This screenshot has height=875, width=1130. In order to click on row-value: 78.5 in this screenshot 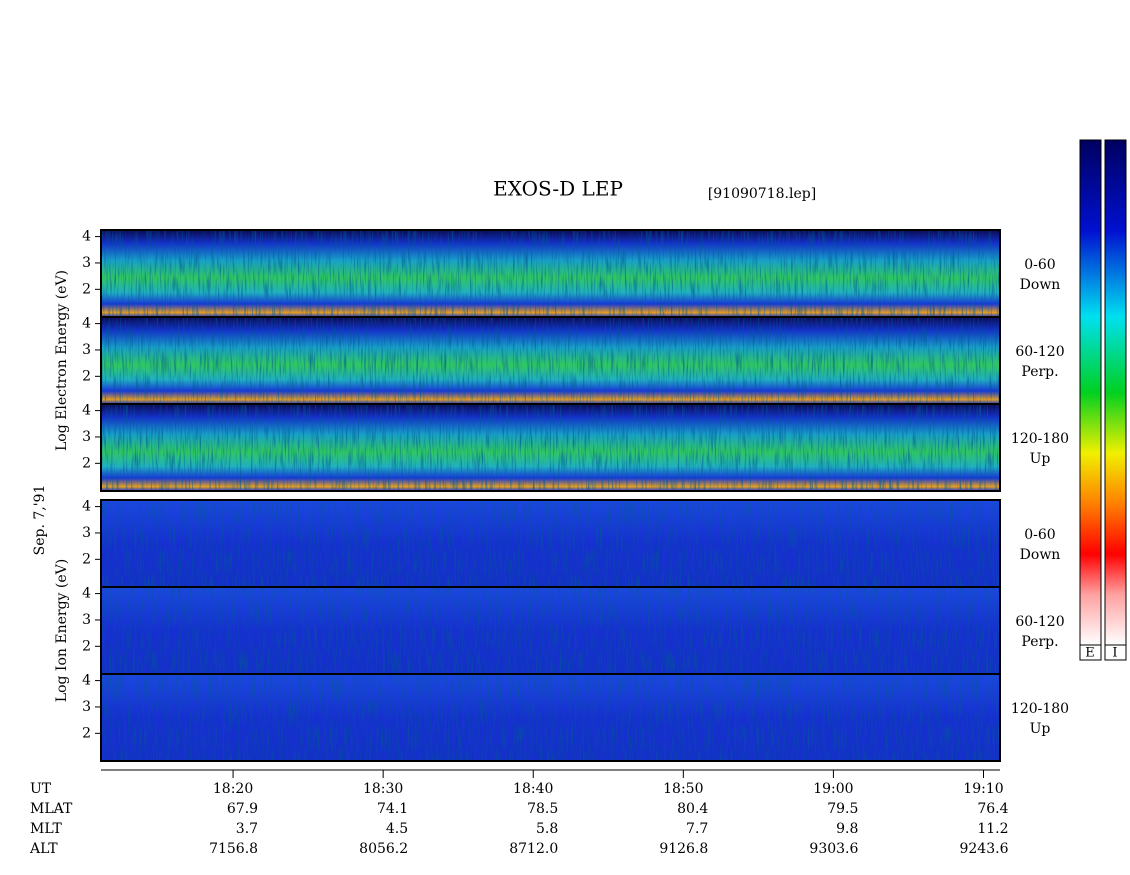, I will do `click(542, 809)`.